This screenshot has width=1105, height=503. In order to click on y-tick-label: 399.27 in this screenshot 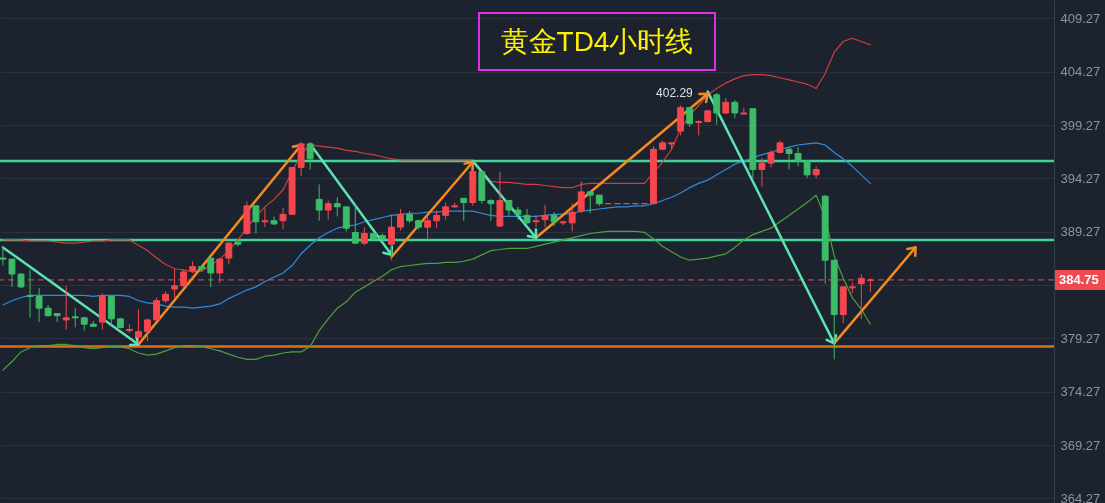, I will do `click(1080, 125)`.